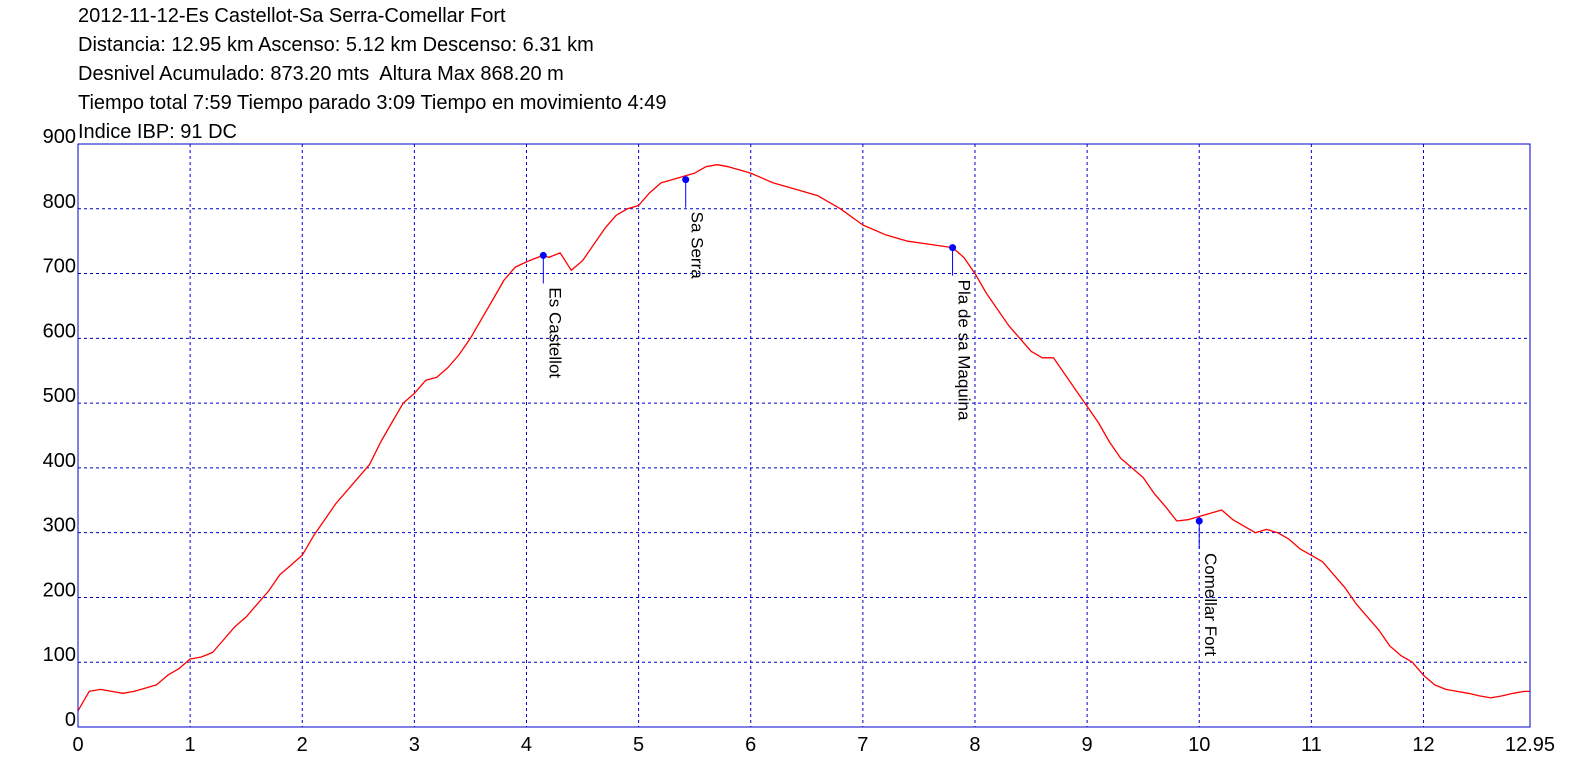 This screenshot has height=778, width=1596. I want to click on y-tick-label: 300, so click(59, 526).